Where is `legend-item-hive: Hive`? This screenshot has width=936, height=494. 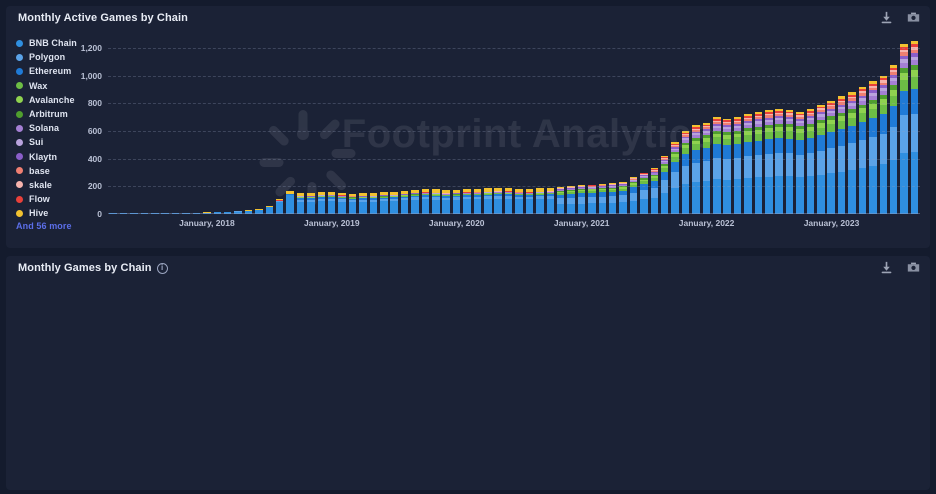
legend-item-hive: Hive is located at coordinates (52, 213).